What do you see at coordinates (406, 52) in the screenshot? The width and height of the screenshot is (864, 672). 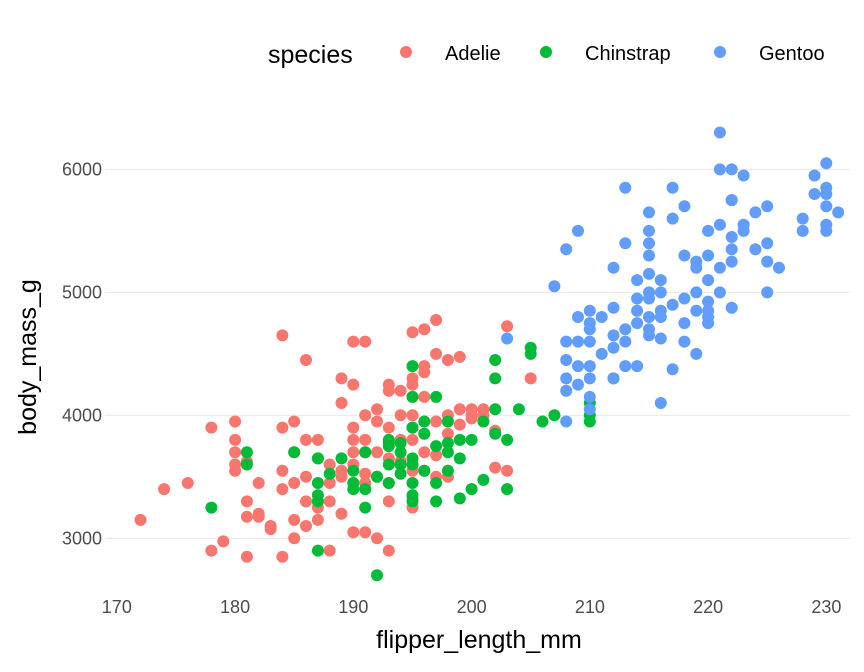 I see `legend-key-adelie` at bounding box center [406, 52].